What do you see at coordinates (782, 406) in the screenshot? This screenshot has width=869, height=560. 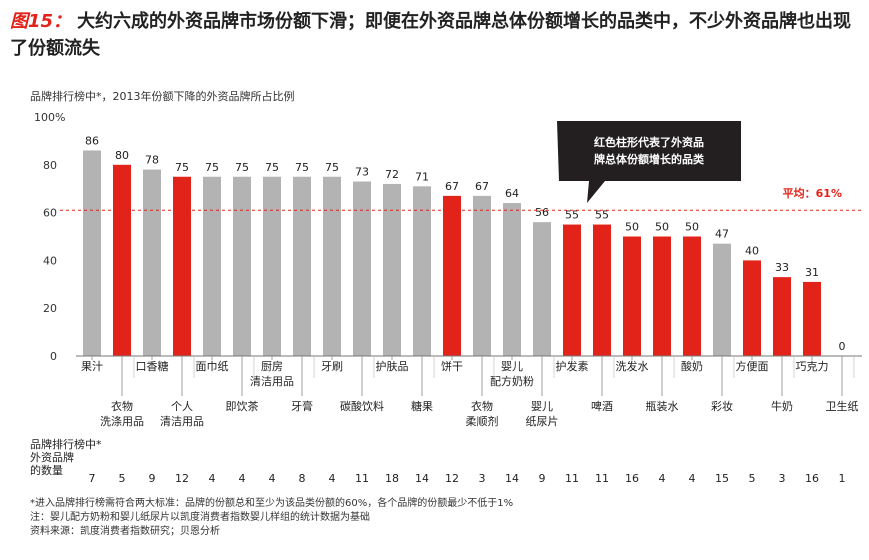 I see `category-label: 牛奶` at bounding box center [782, 406].